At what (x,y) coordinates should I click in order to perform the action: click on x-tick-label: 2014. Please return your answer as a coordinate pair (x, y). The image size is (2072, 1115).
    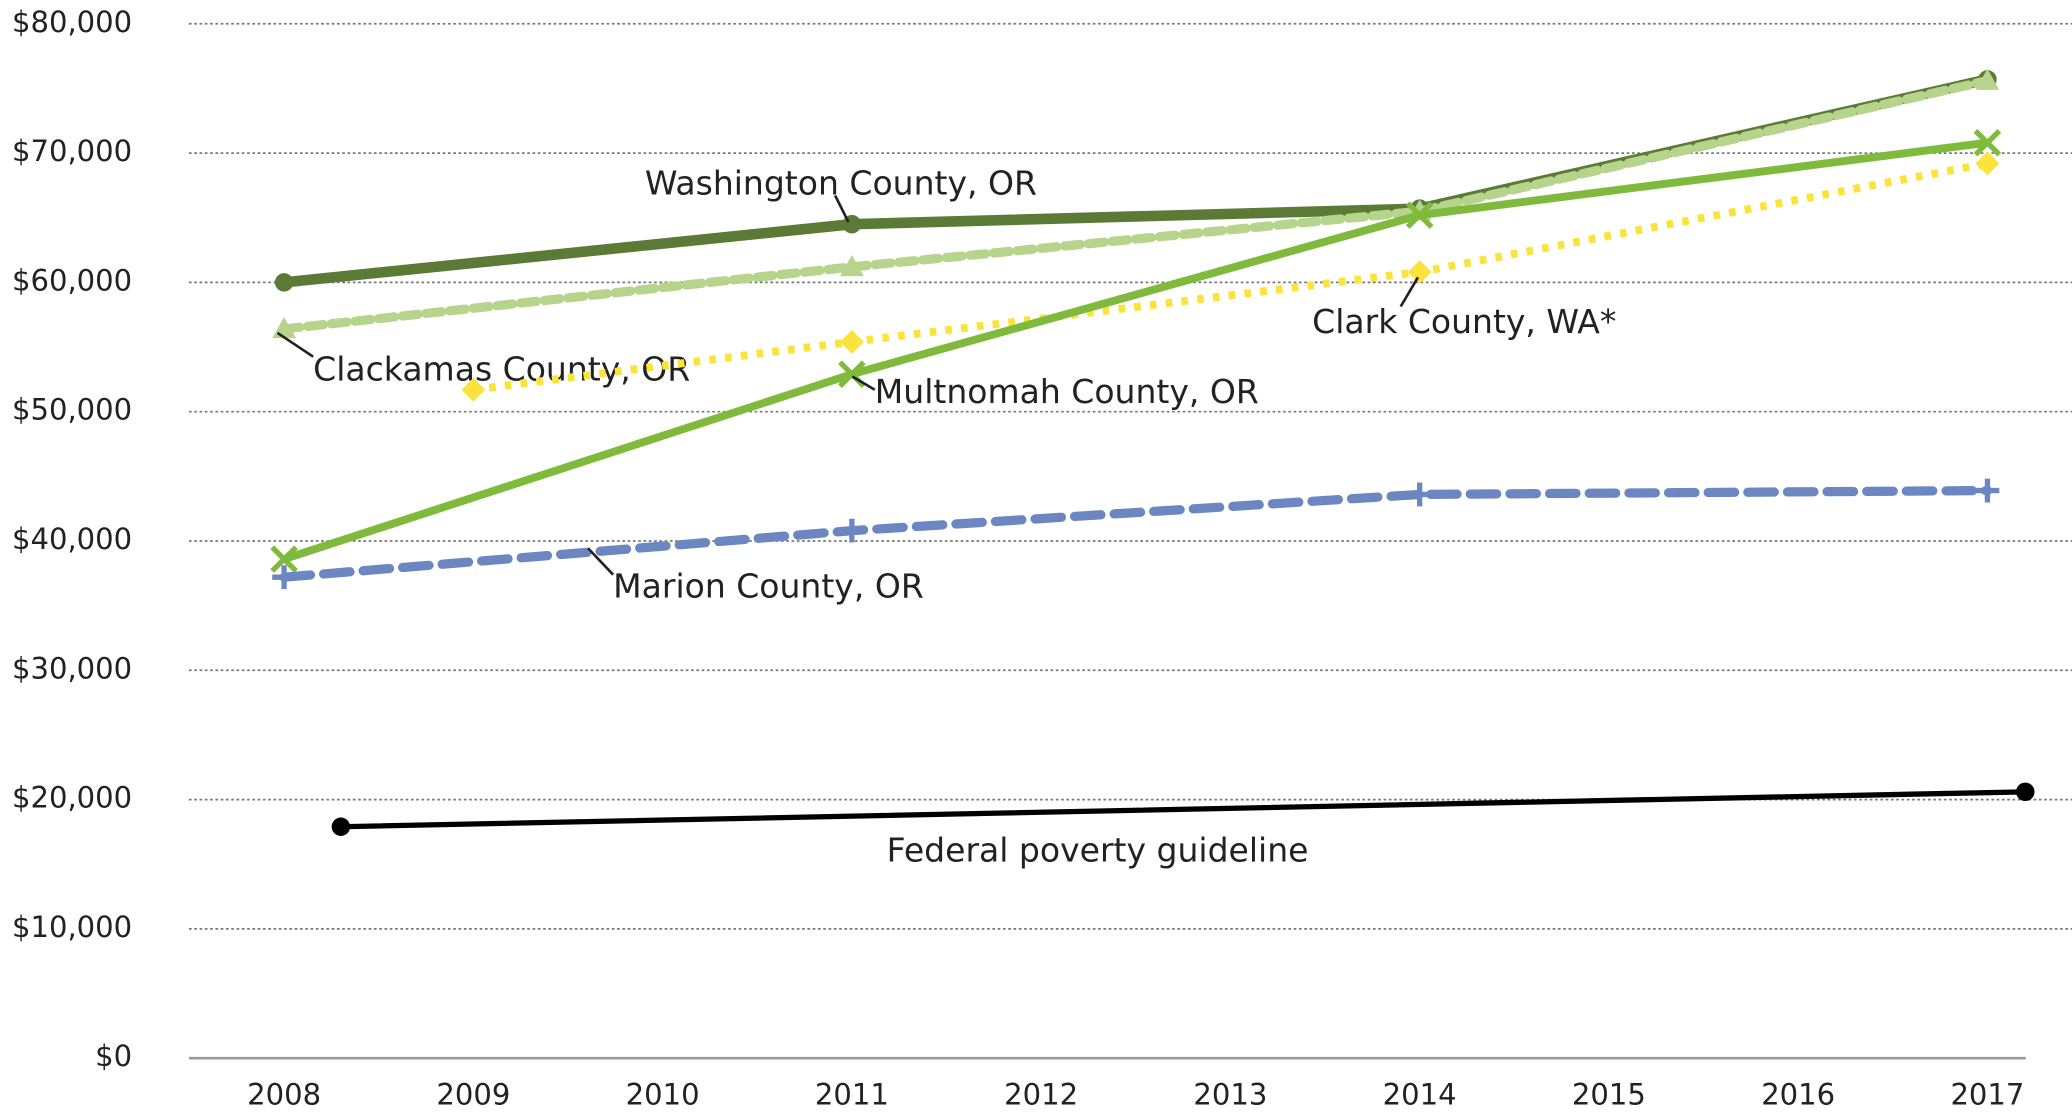
    Looking at the image, I should click on (1420, 1095).